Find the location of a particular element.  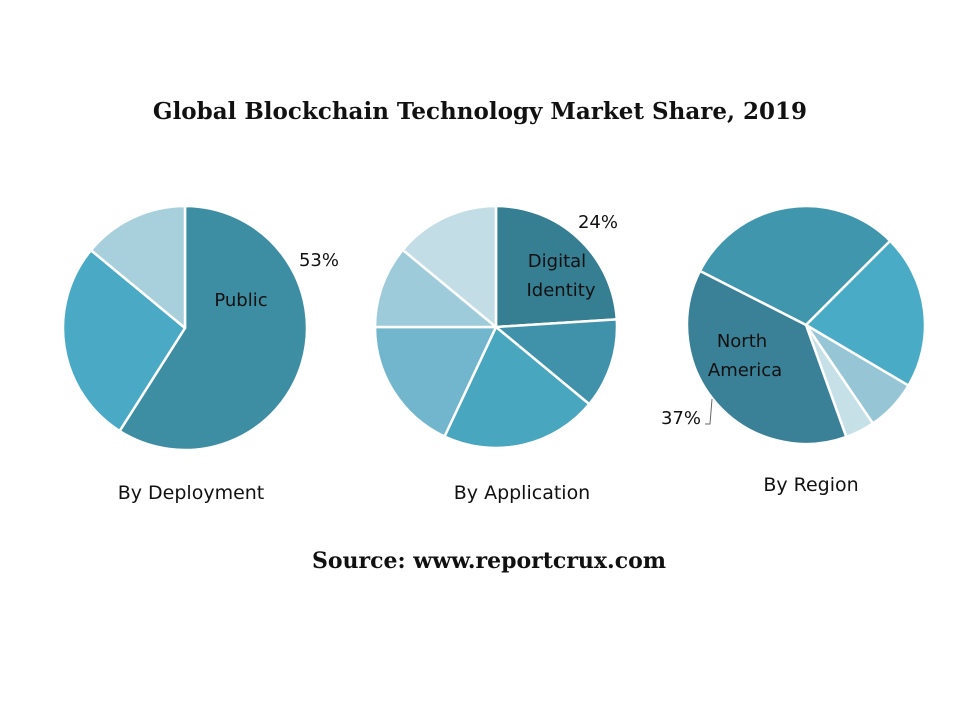

source-note: Source: www.reportcrux.com is located at coordinates (489, 561).